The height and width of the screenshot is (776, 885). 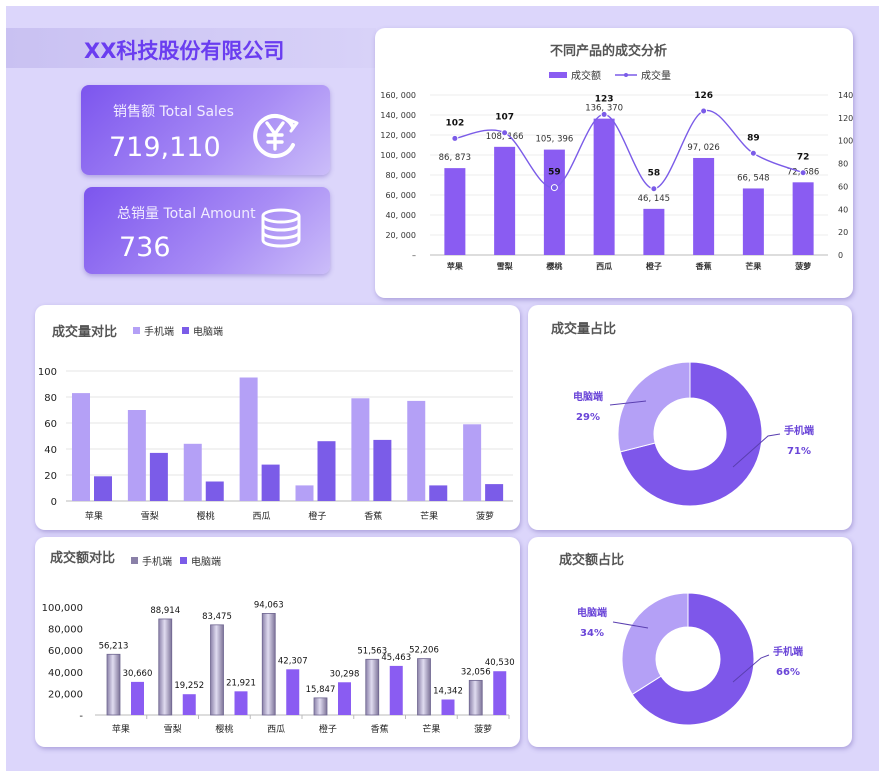 What do you see at coordinates (803, 158) in the screenshot?
I see `line-data-label: 72` at bounding box center [803, 158].